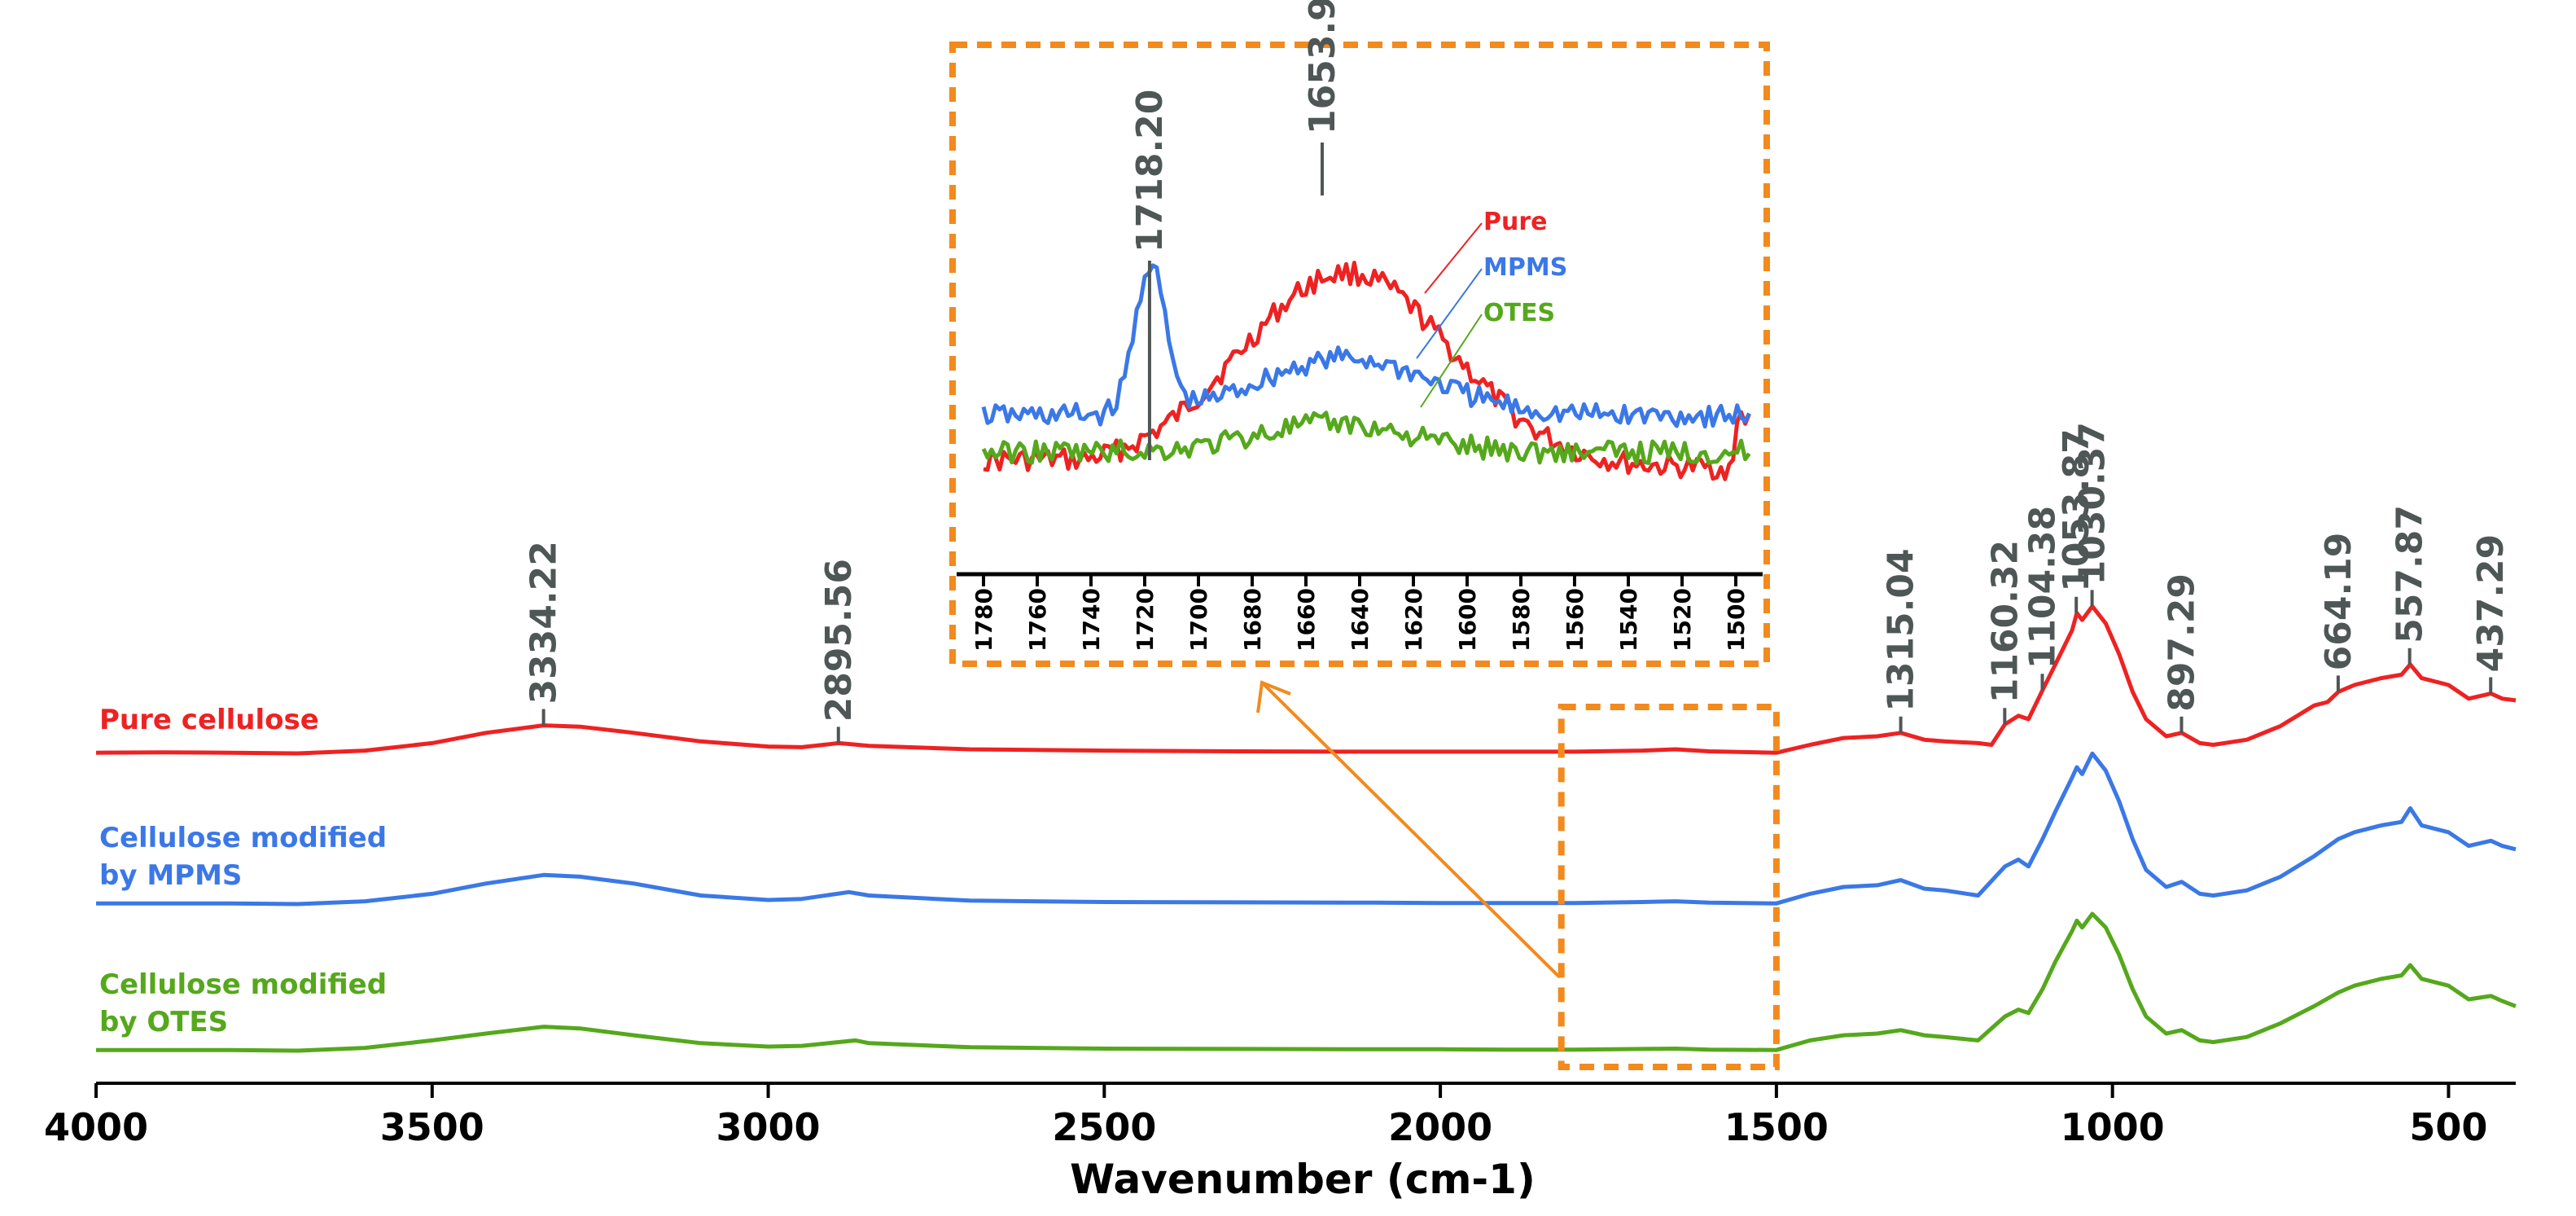 The image size is (2576, 1216). What do you see at coordinates (544, 622) in the screenshot?
I see `peak-label: 3334.22` at bounding box center [544, 622].